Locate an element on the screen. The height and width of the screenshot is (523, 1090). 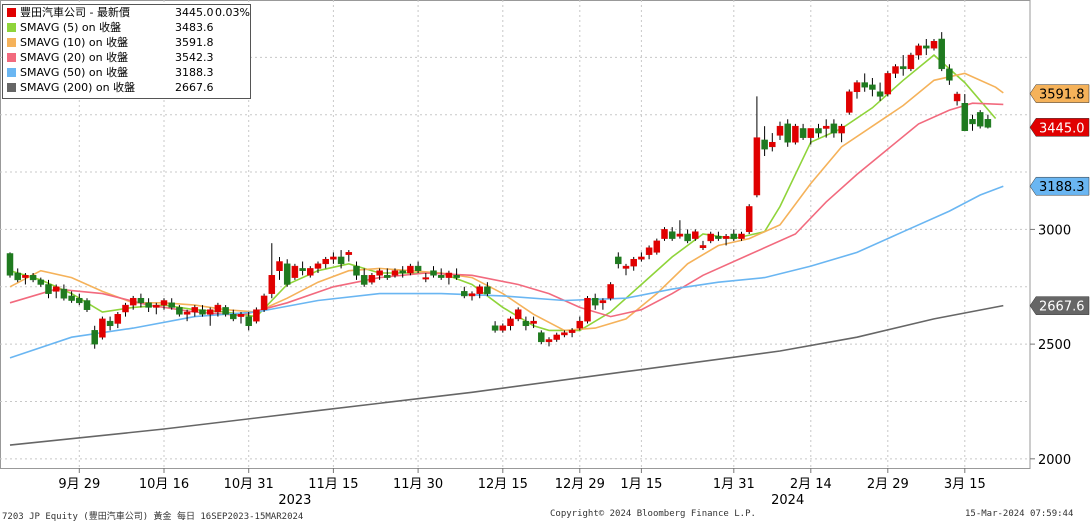
legend-entry: SMAVG (10) on 收盤 3591.8 is located at coordinates (126, 42).